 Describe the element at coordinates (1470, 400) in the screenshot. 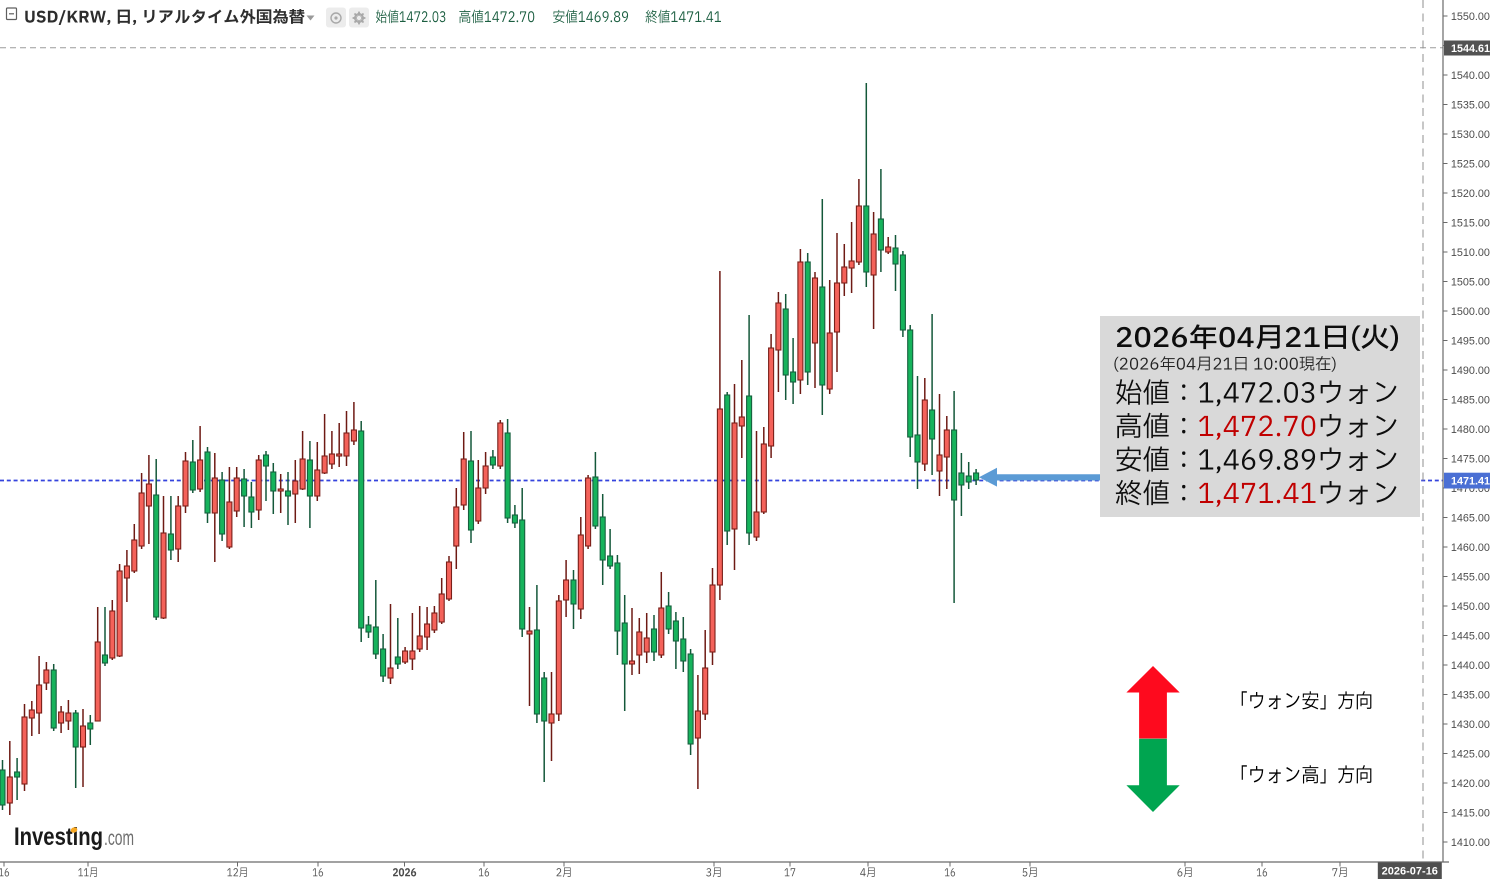

I see `svg-text: 1485.00` at that location.